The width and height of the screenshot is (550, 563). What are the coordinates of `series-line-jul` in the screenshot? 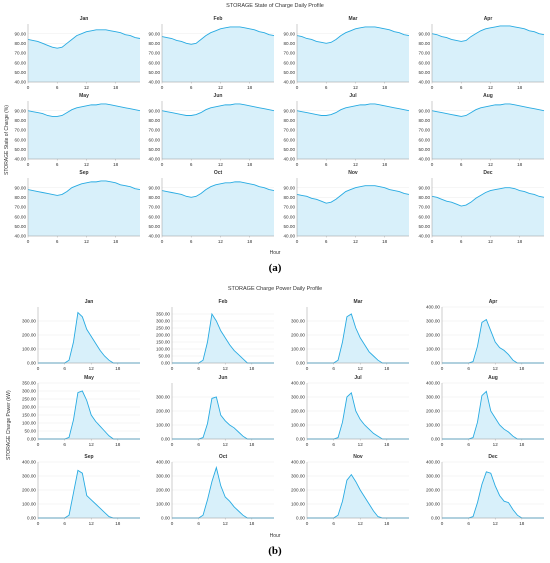 It's located at (353, 109).